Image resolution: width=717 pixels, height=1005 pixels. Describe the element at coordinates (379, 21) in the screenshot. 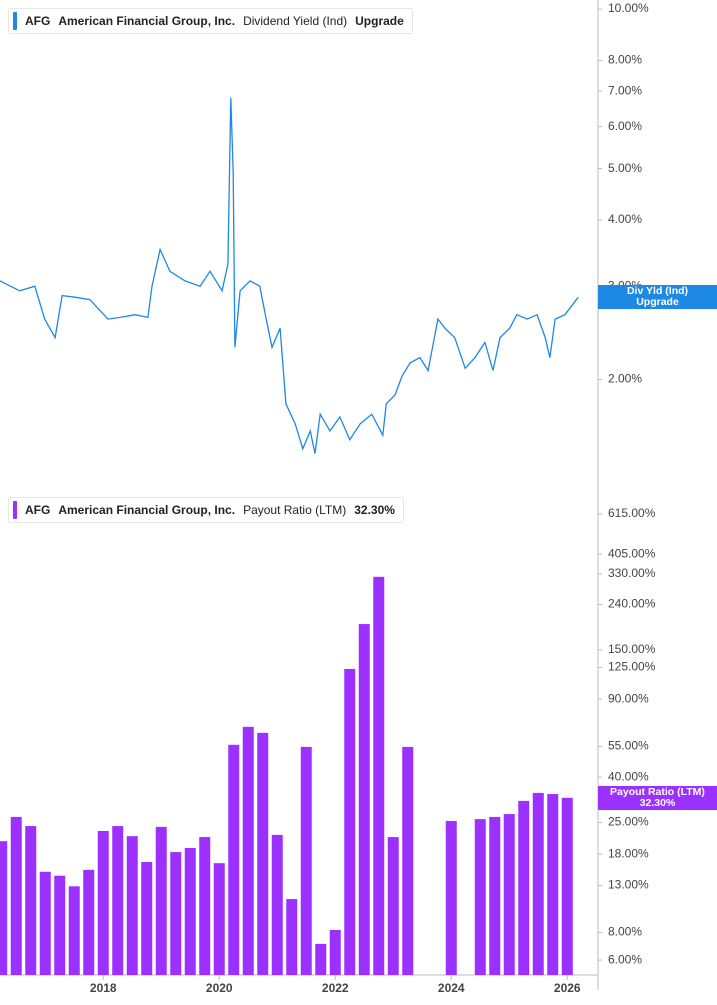

I see `rating: Upgrade` at that location.